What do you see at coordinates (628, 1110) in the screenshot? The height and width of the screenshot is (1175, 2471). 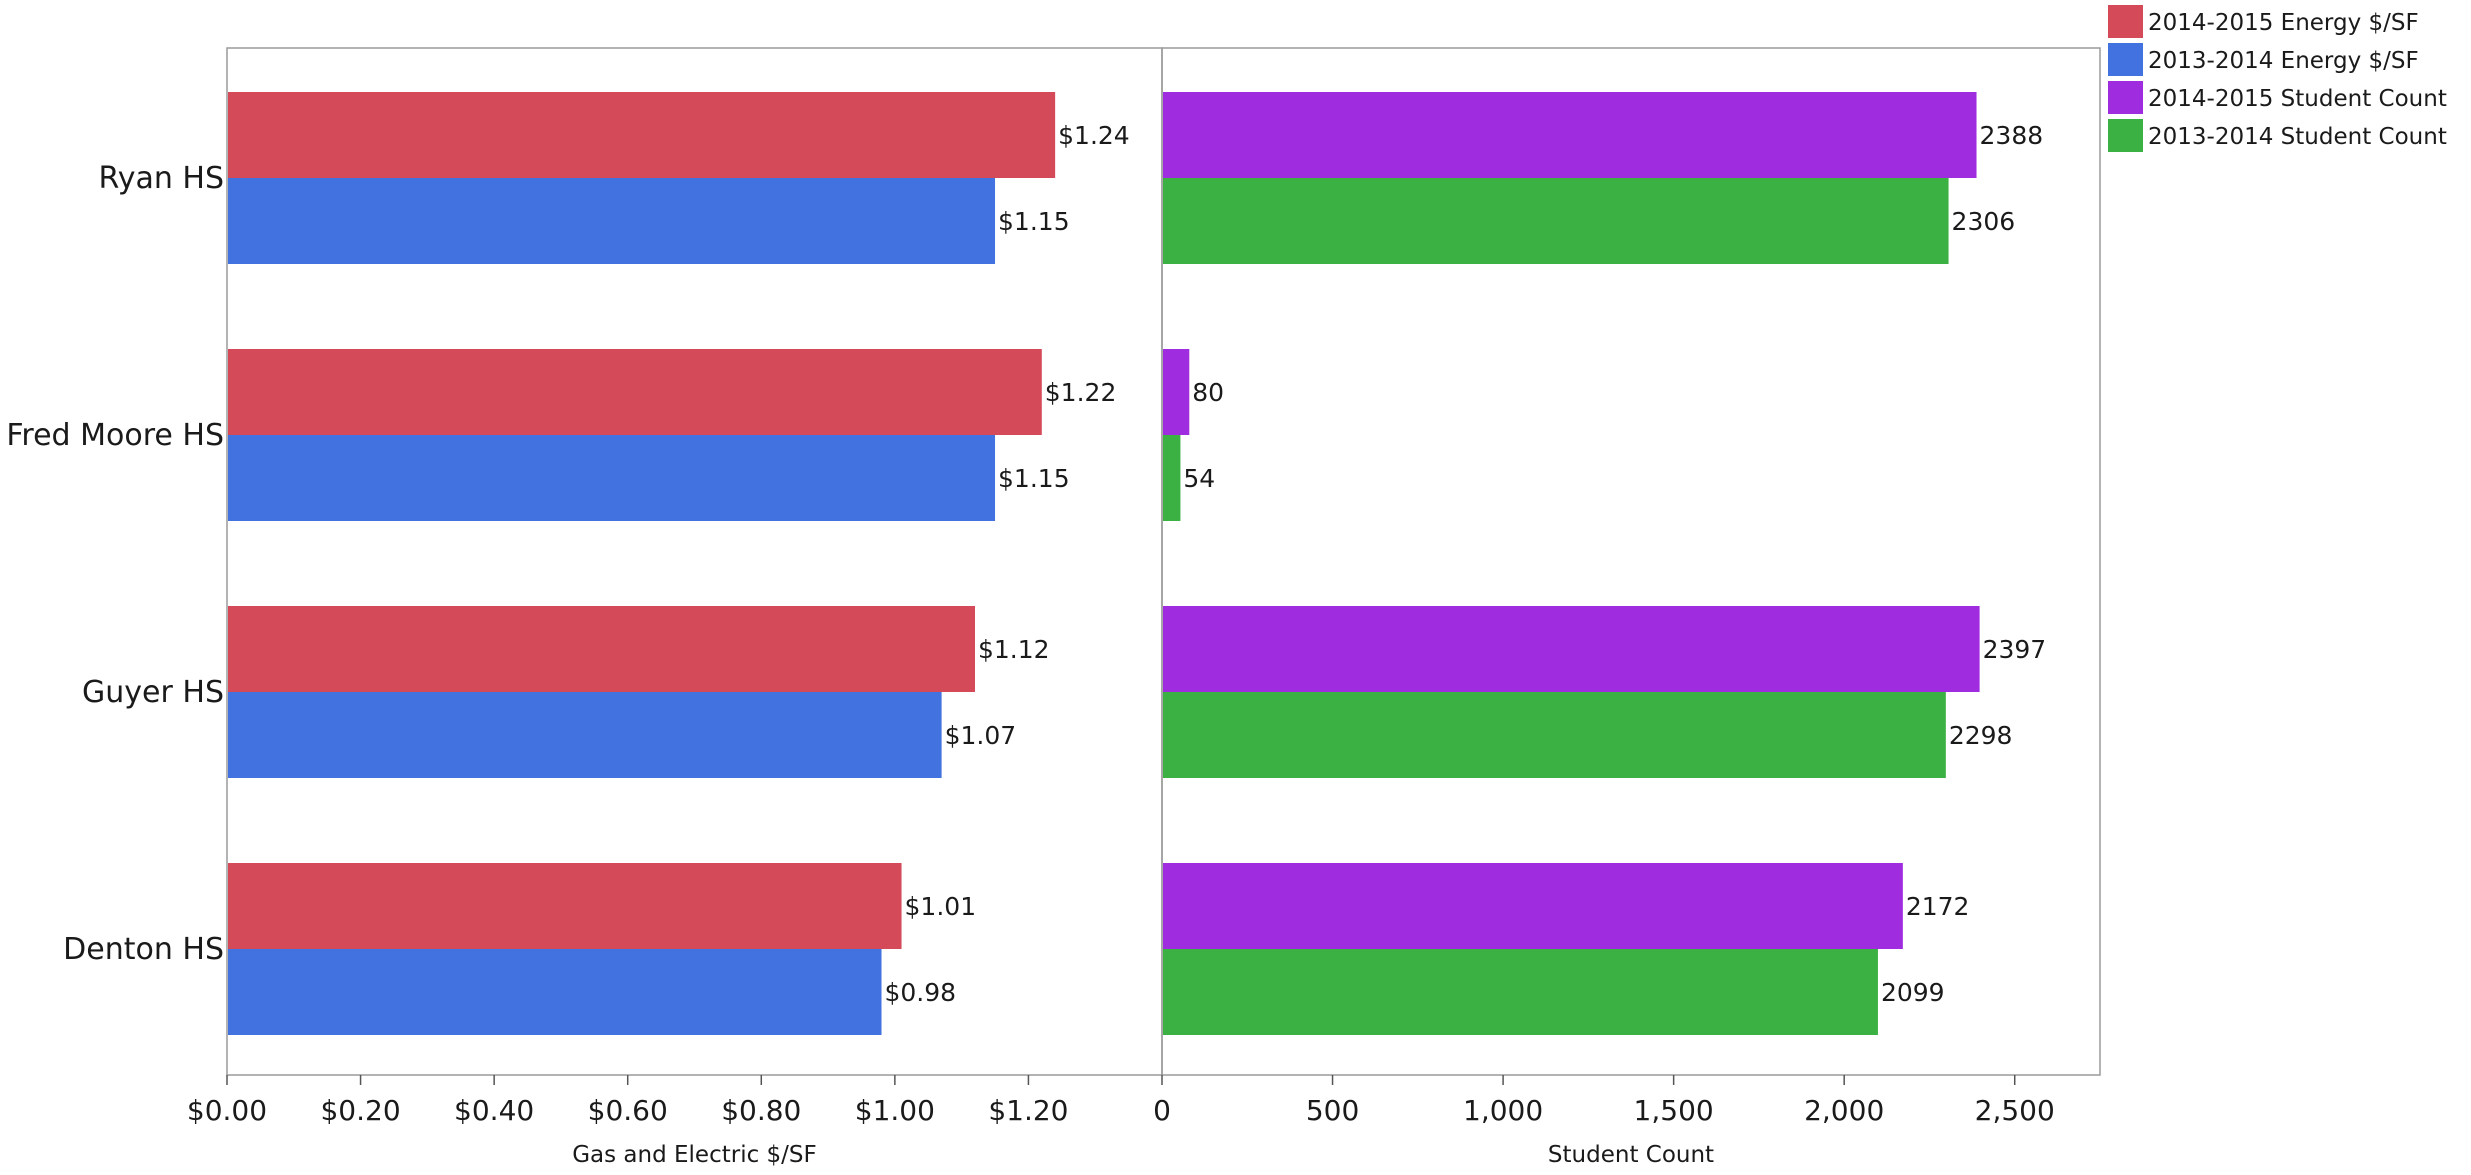 I see `x-tick-label: $0.60` at bounding box center [628, 1110].